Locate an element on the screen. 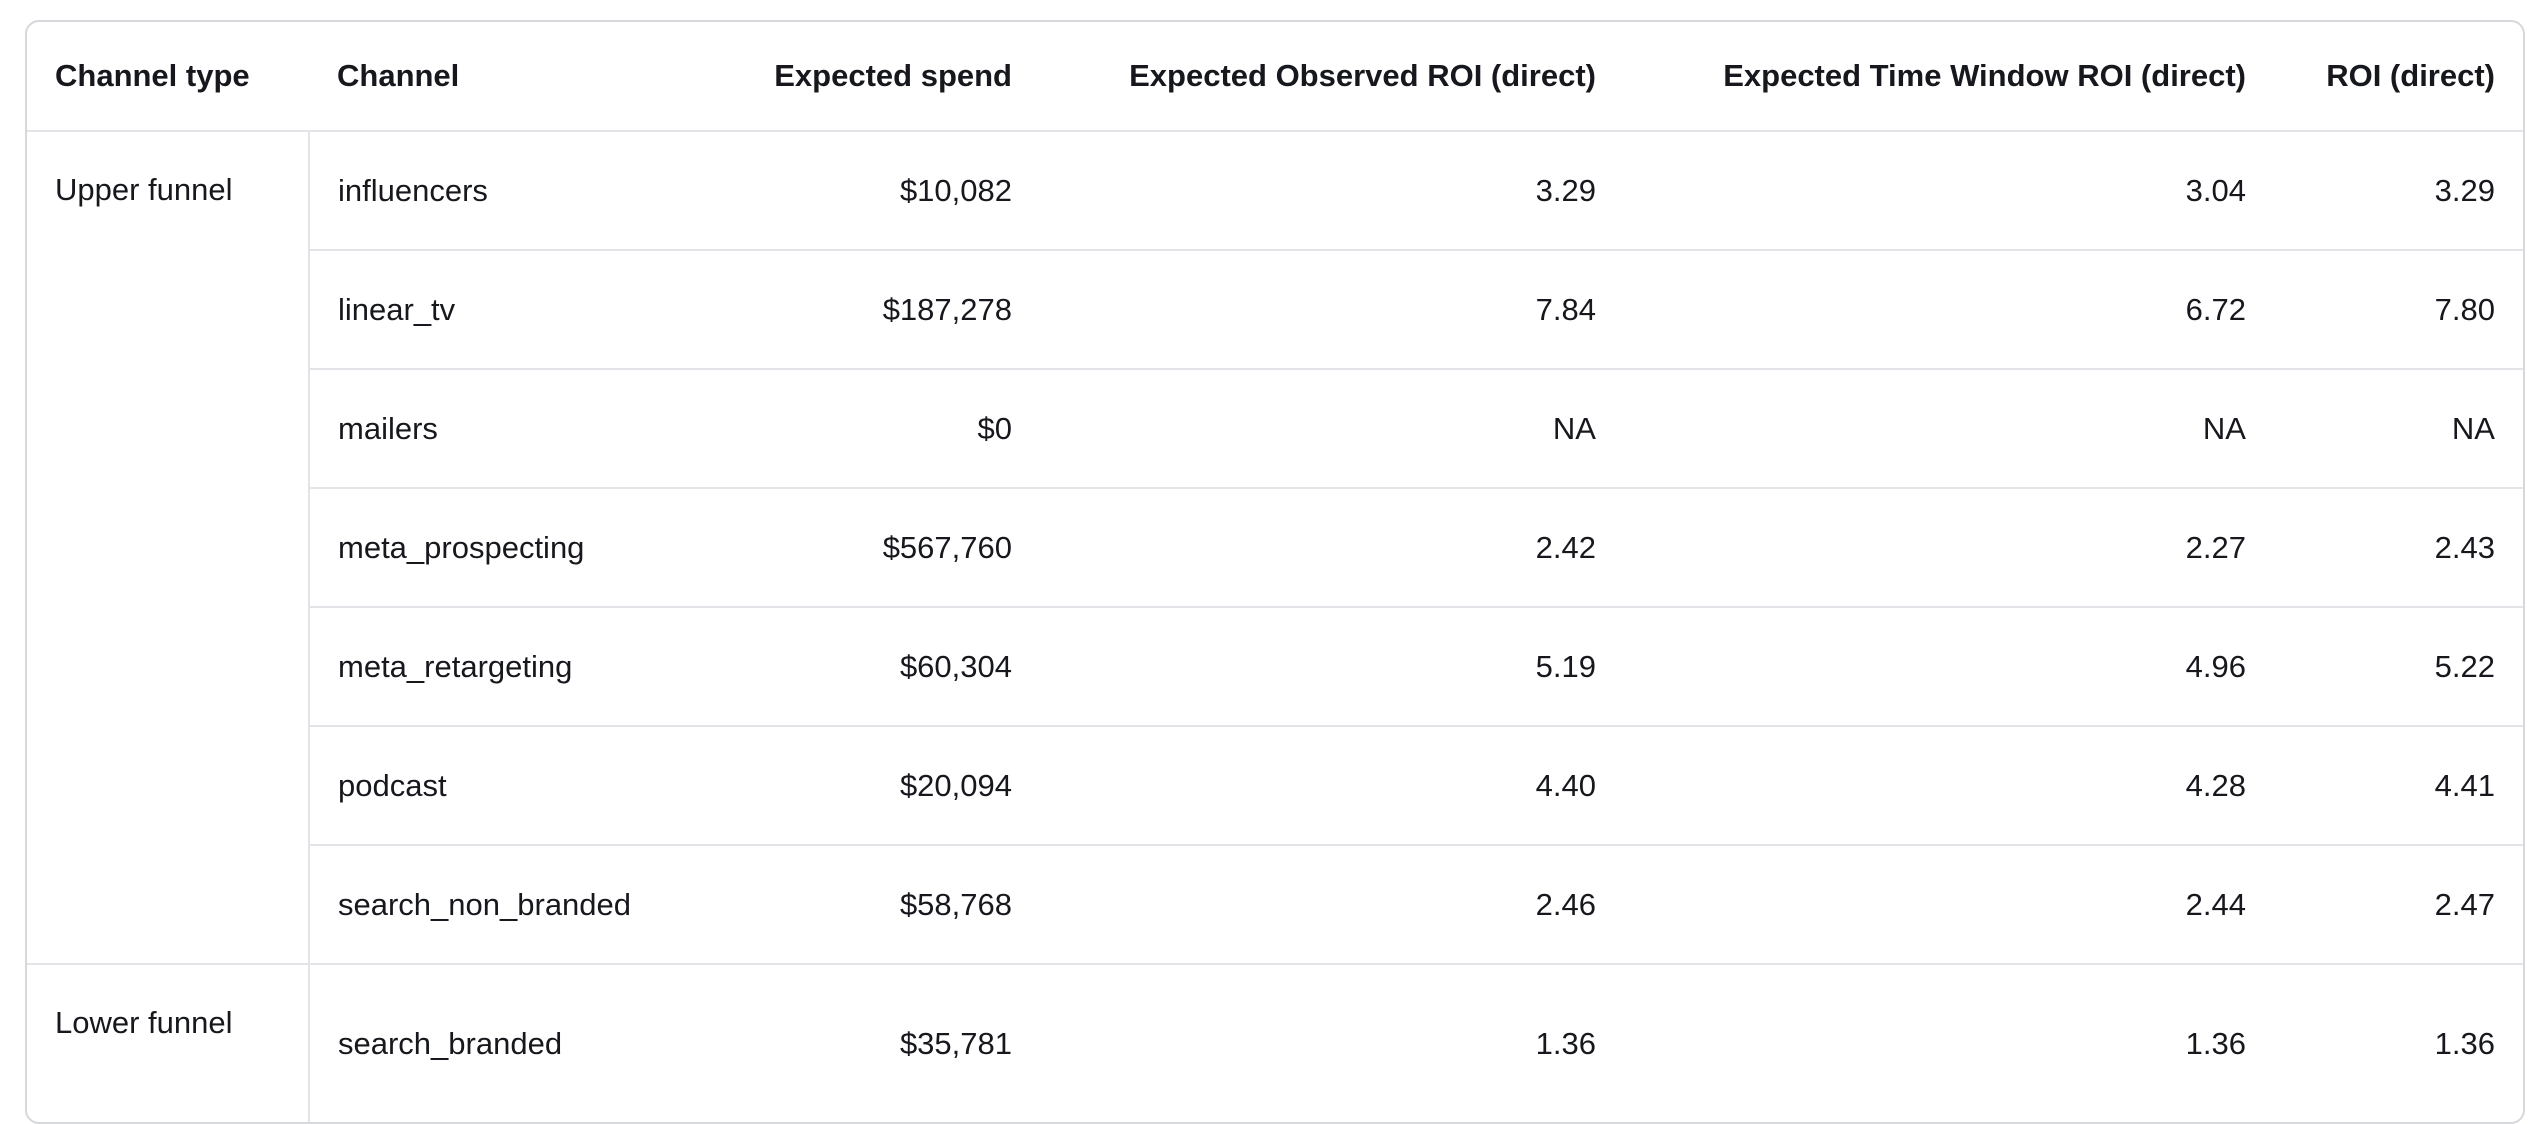  value-cell: 4.41 is located at coordinates (2398, 785).